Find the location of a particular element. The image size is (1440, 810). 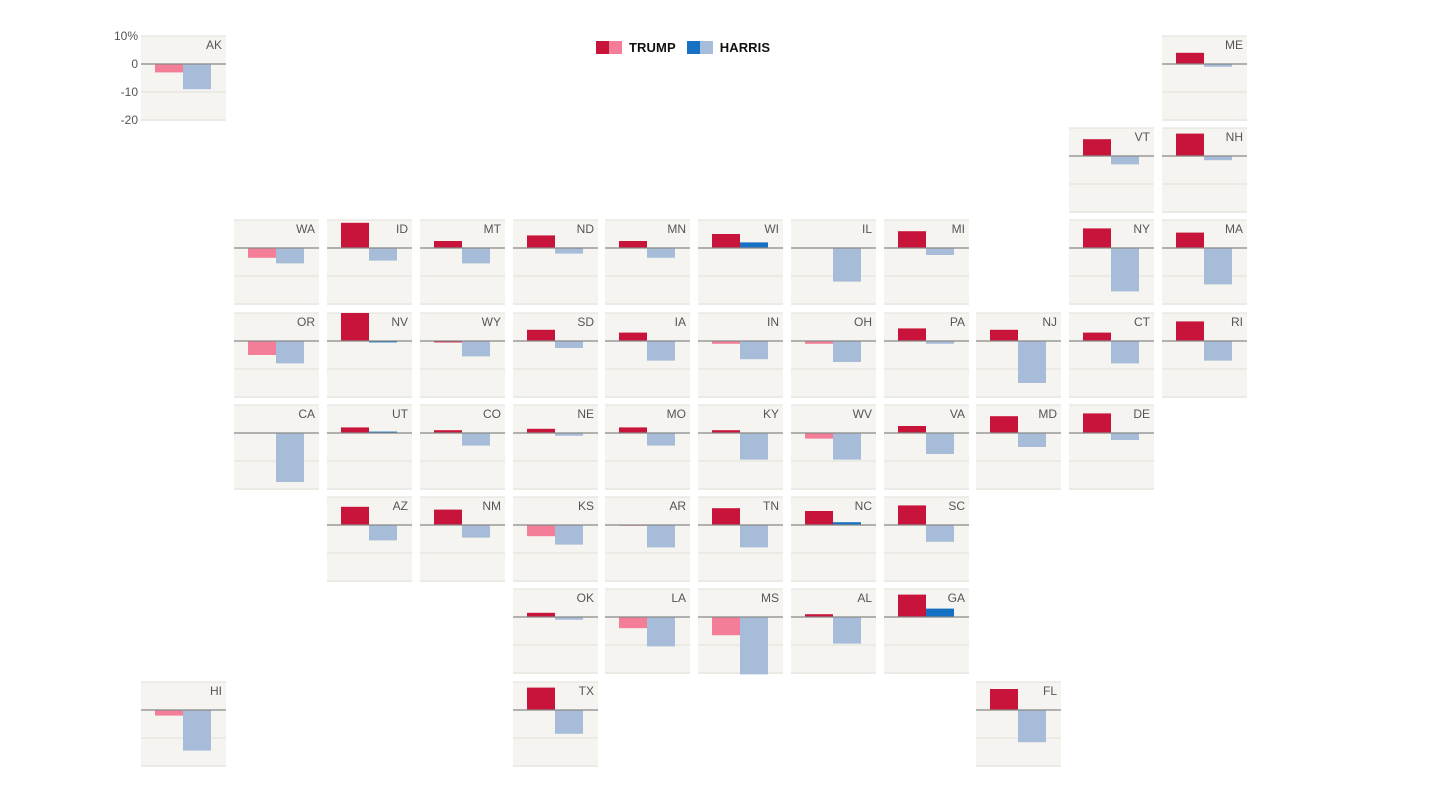

state-label-hi: HI is located at coordinates (216, 691).